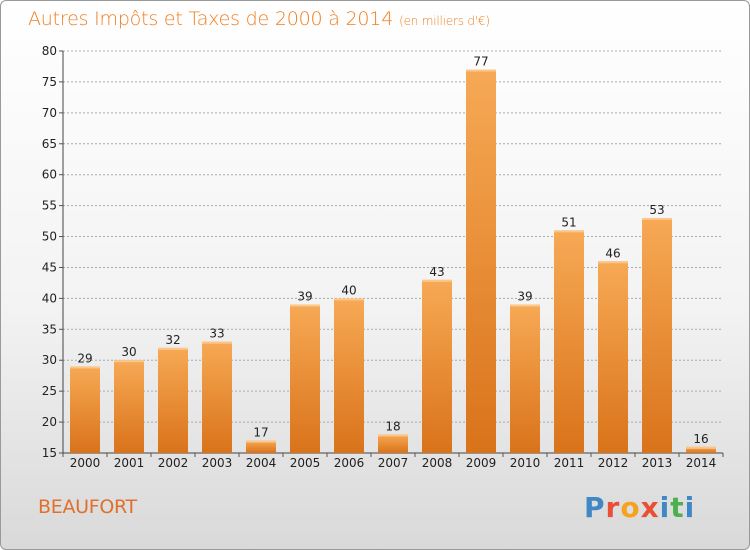 Image resolution: width=750 pixels, height=550 pixels. What do you see at coordinates (349, 299) in the screenshot?
I see `bar-highlight-2006` at bounding box center [349, 299].